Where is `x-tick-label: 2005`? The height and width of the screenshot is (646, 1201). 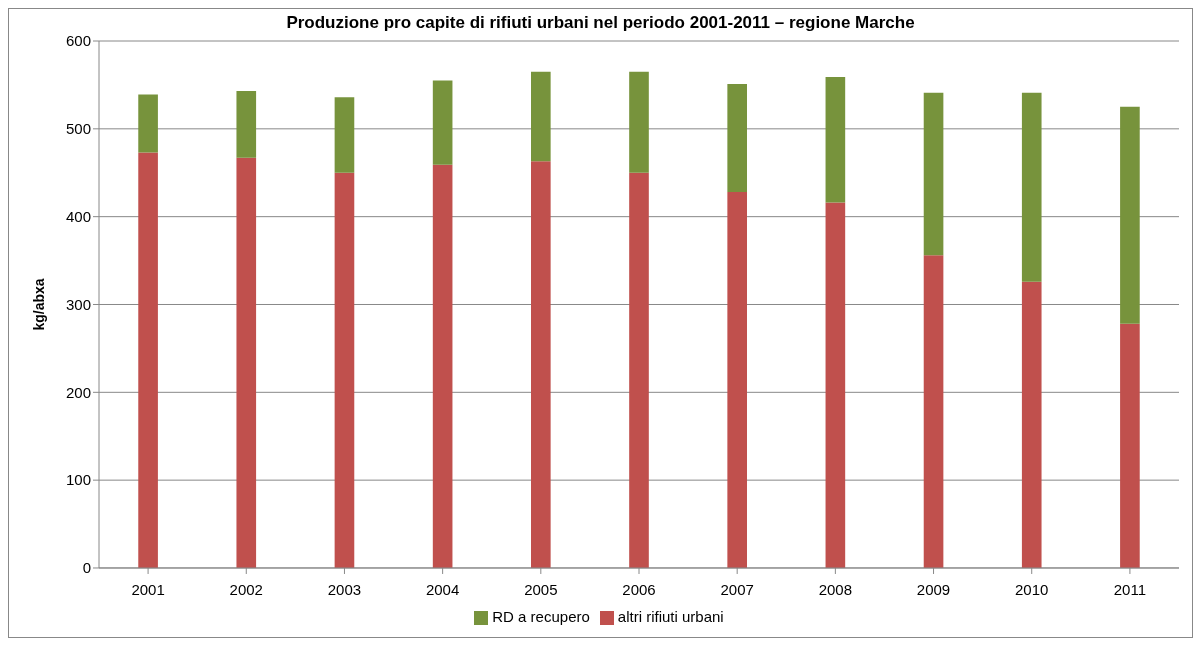 x-tick-label: 2005 is located at coordinates (541, 589).